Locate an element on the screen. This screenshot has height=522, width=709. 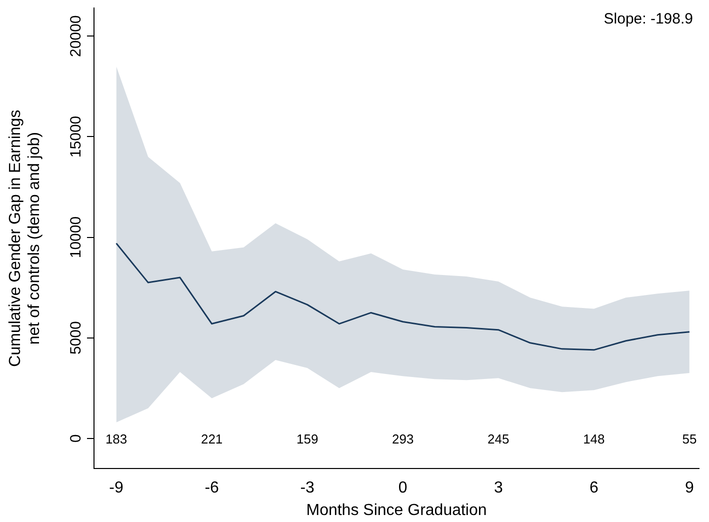
y-tick-label: 15000 is located at coordinates (76, 137).